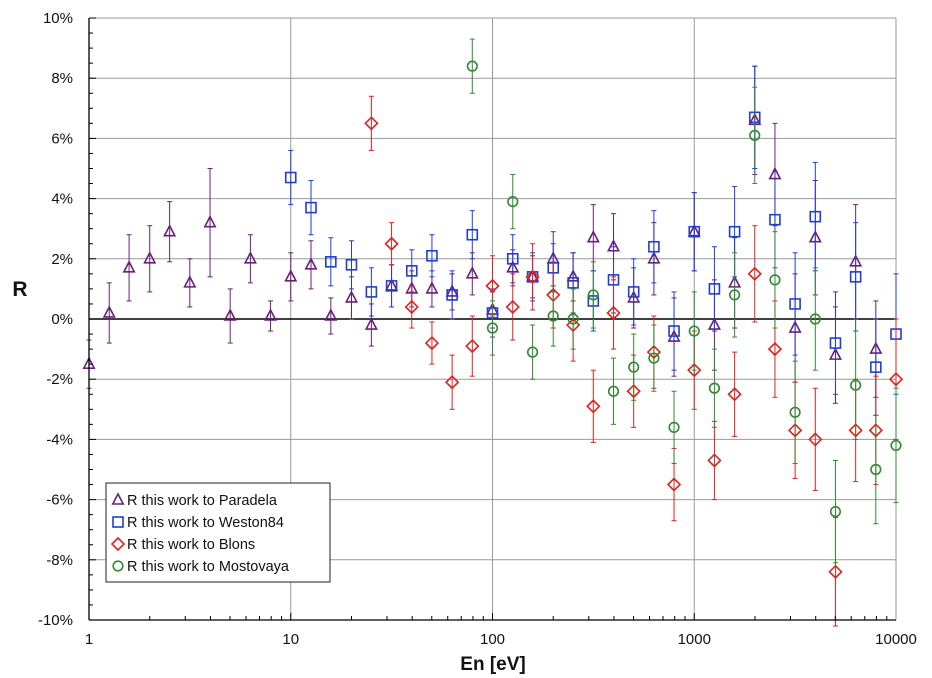 The image size is (932, 678). I want to click on y-tick-label: 6%, so click(62, 138).